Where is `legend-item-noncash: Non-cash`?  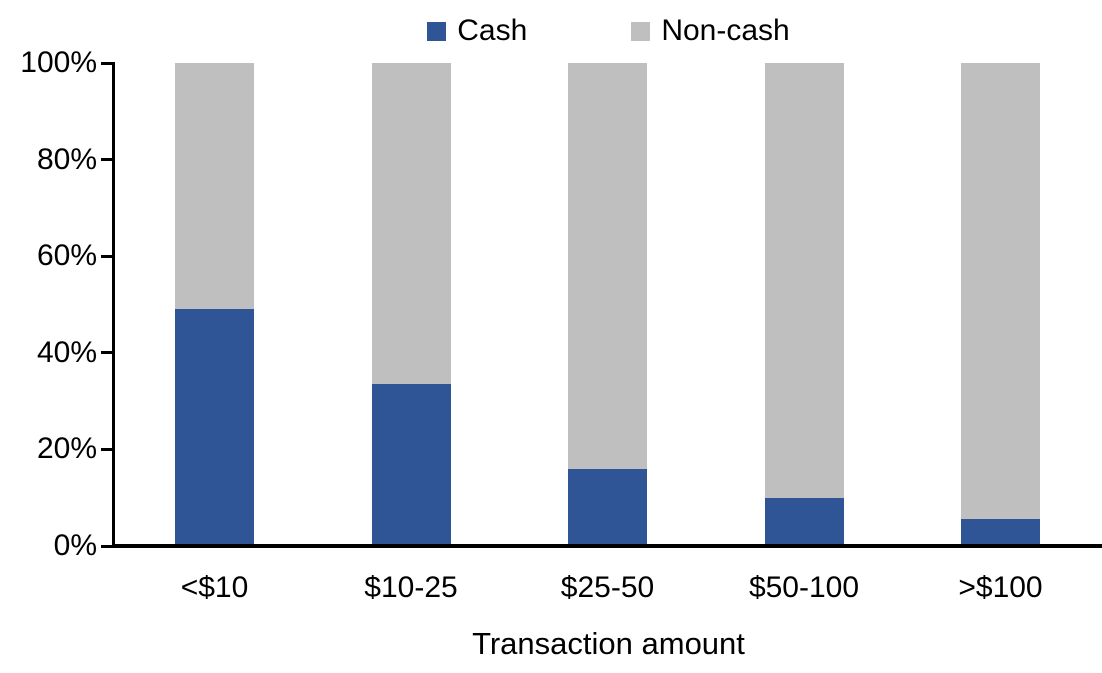 legend-item-noncash: Non-cash is located at coordinates (710, 30).